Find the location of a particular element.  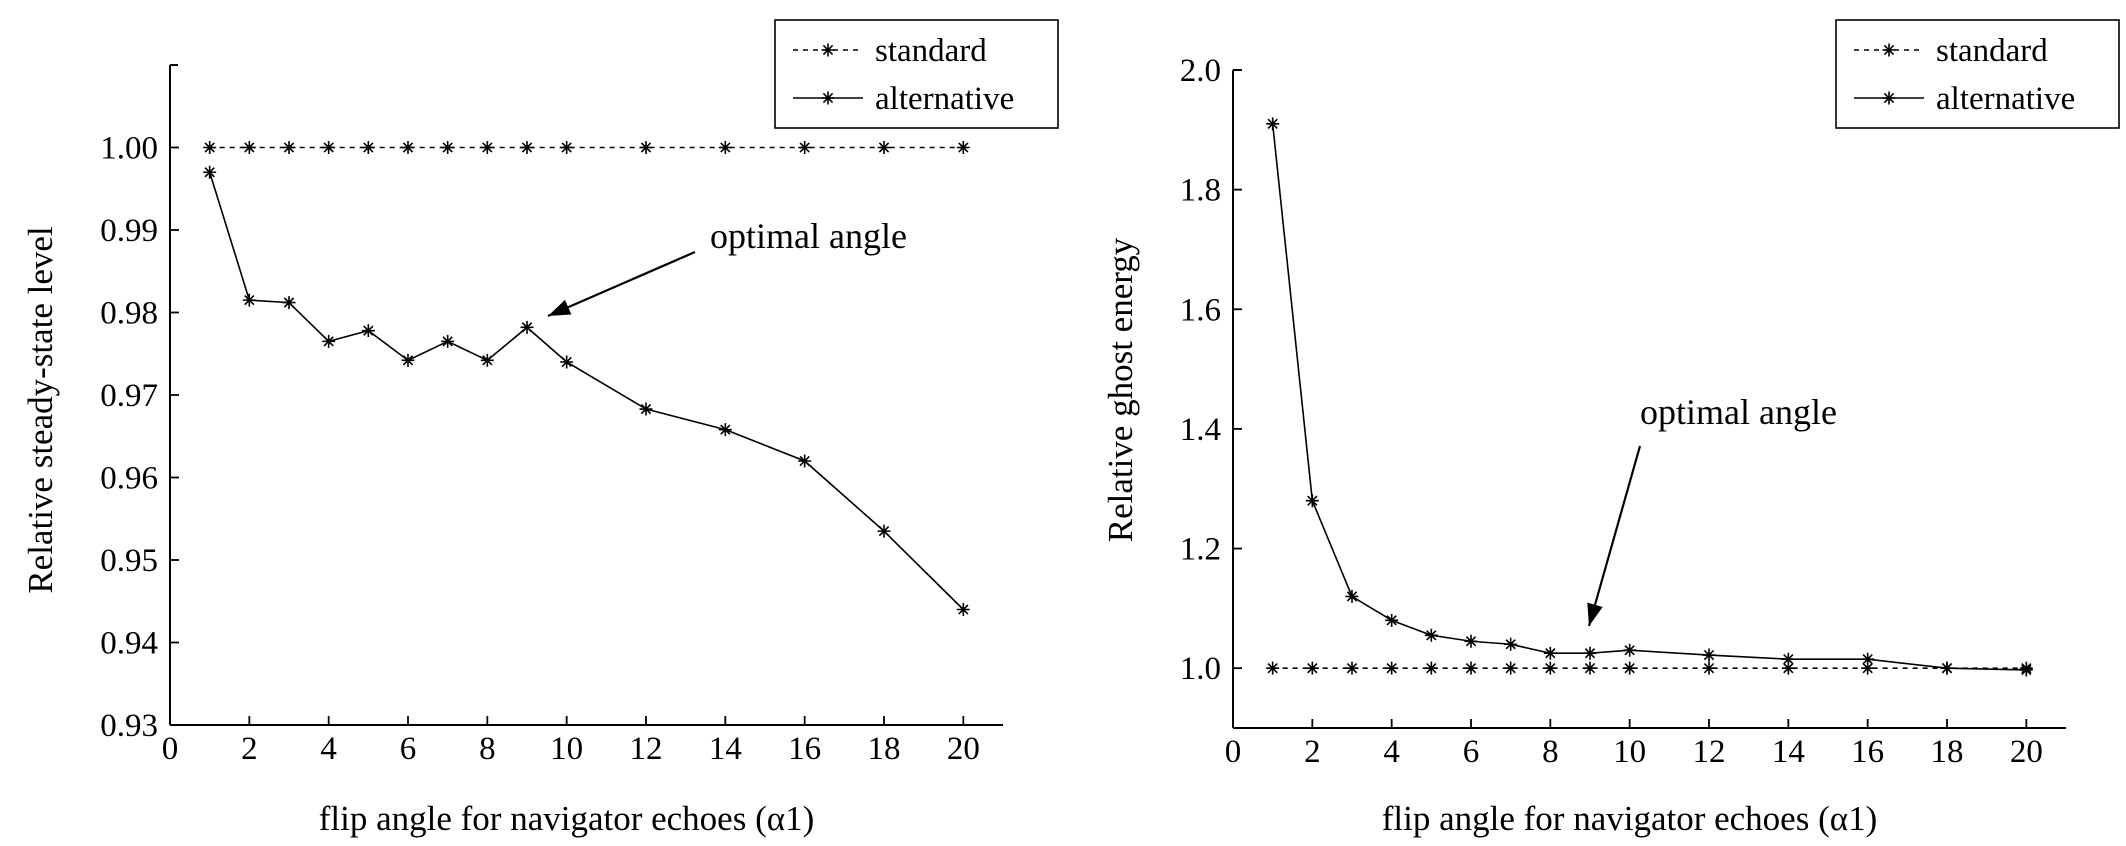

x-tick-label: 18 is located at coordinates (1947, 752).